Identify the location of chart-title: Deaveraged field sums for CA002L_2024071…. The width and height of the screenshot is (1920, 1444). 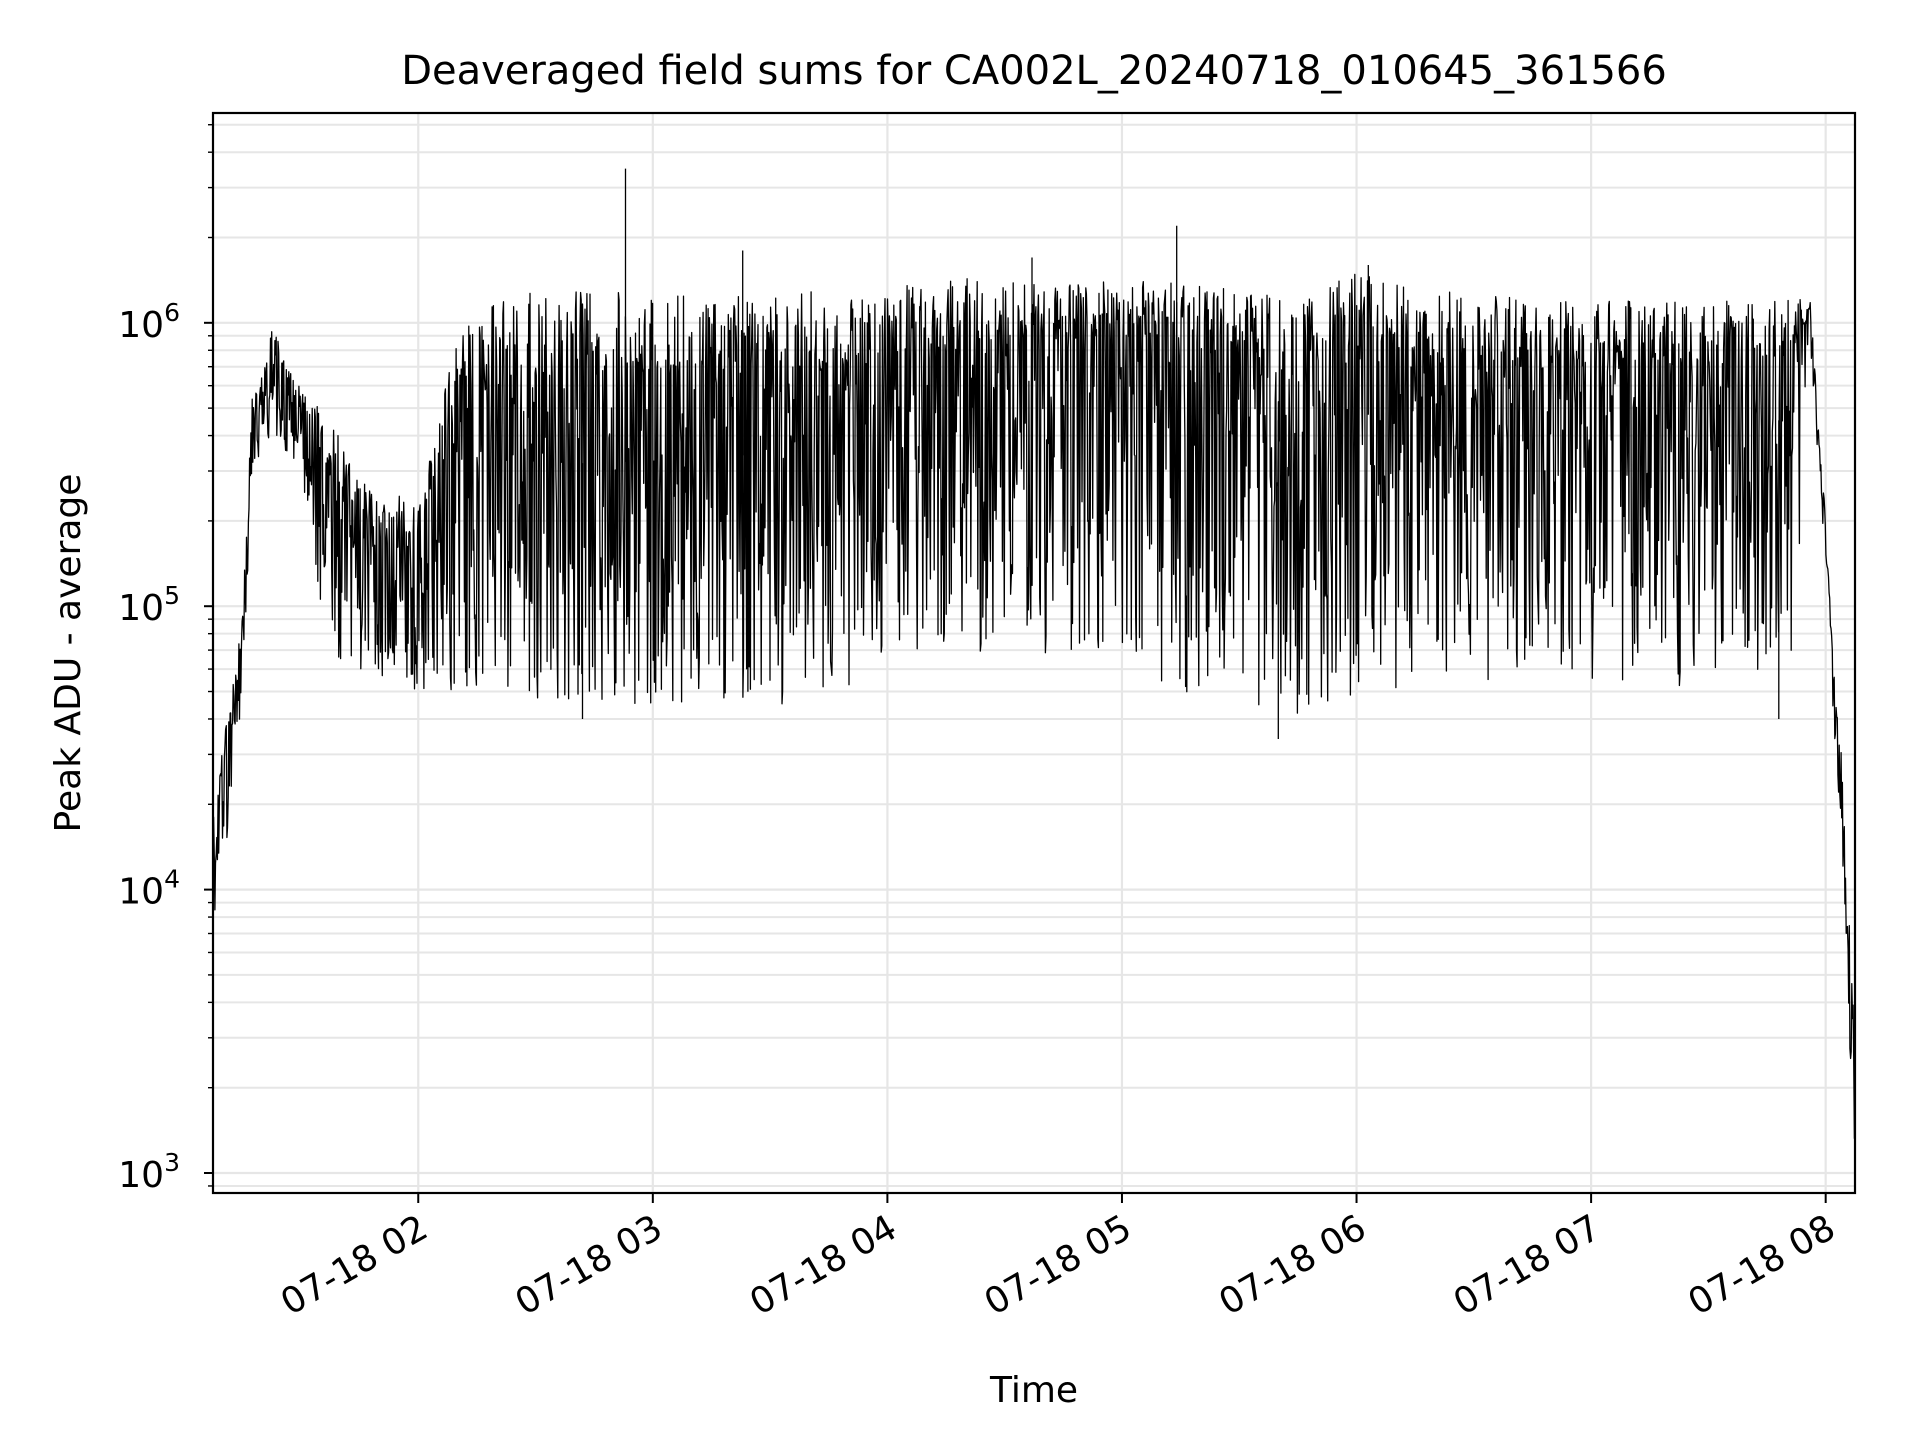
(1034, 71).